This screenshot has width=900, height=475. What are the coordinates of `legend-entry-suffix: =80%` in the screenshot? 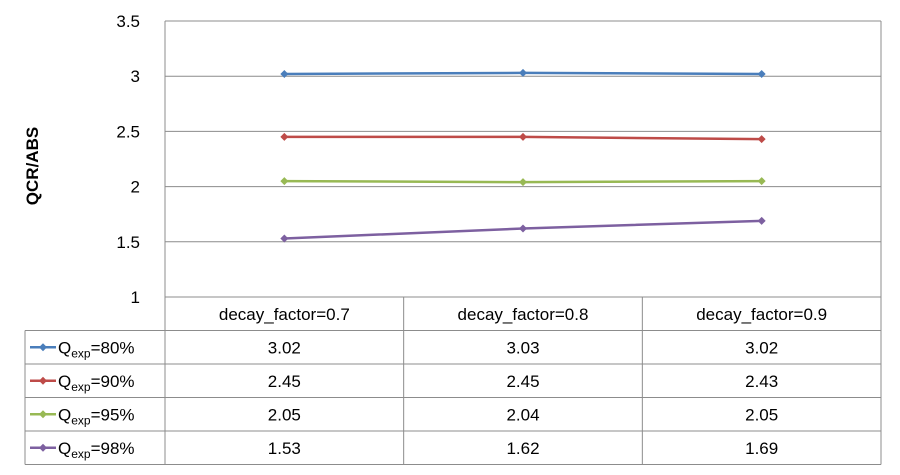 It's located at (113, 347).